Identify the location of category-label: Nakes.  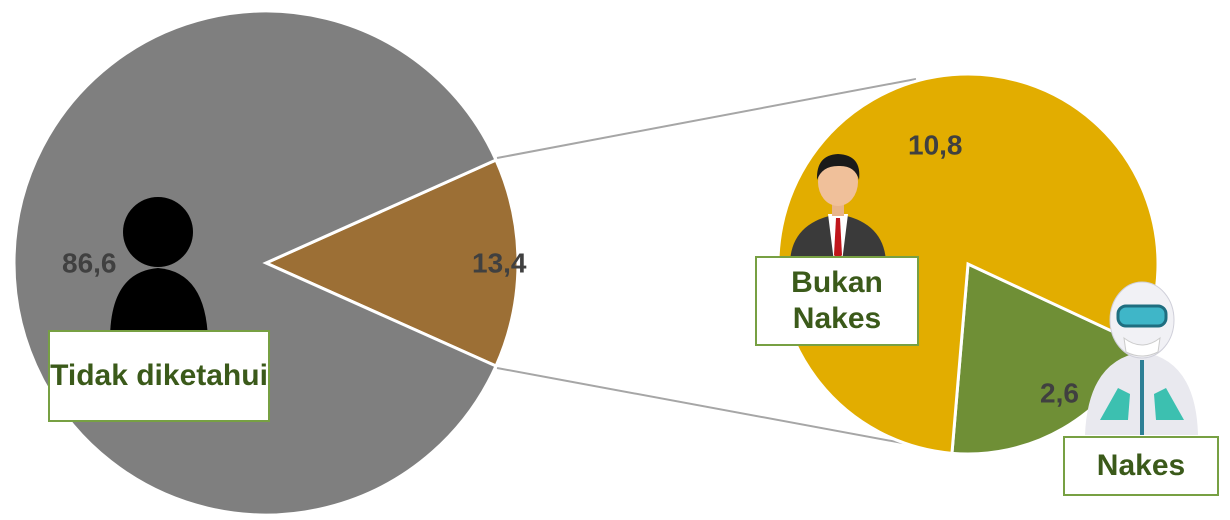
(1141, 466).